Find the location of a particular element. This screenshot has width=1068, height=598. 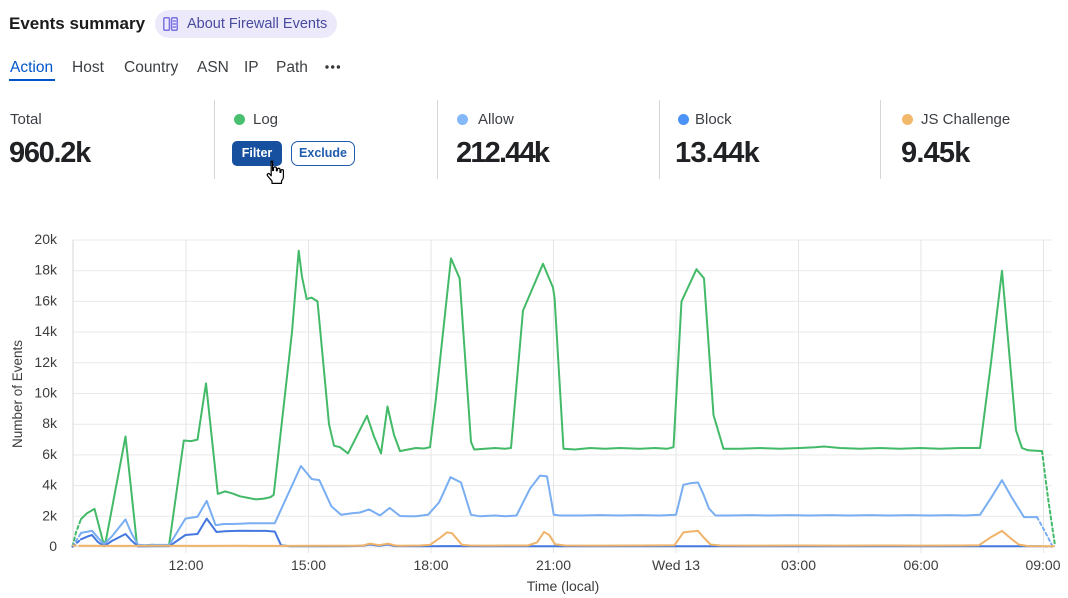

svg-text: 21:00 is located at coordinates (553, 565).